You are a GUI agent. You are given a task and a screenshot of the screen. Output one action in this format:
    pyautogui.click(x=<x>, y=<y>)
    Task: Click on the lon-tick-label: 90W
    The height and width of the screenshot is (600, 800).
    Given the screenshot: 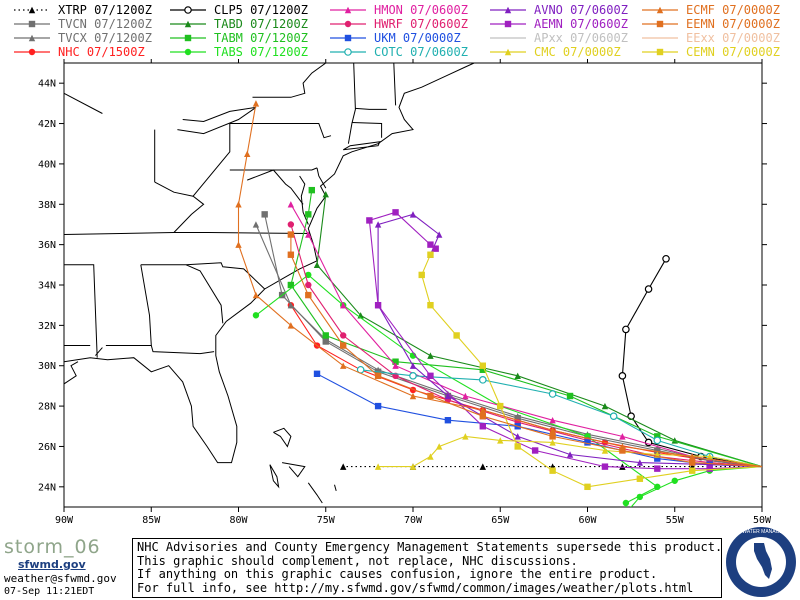 What is the action you would take?
    pyautogui.click(x=64, y=520)
    